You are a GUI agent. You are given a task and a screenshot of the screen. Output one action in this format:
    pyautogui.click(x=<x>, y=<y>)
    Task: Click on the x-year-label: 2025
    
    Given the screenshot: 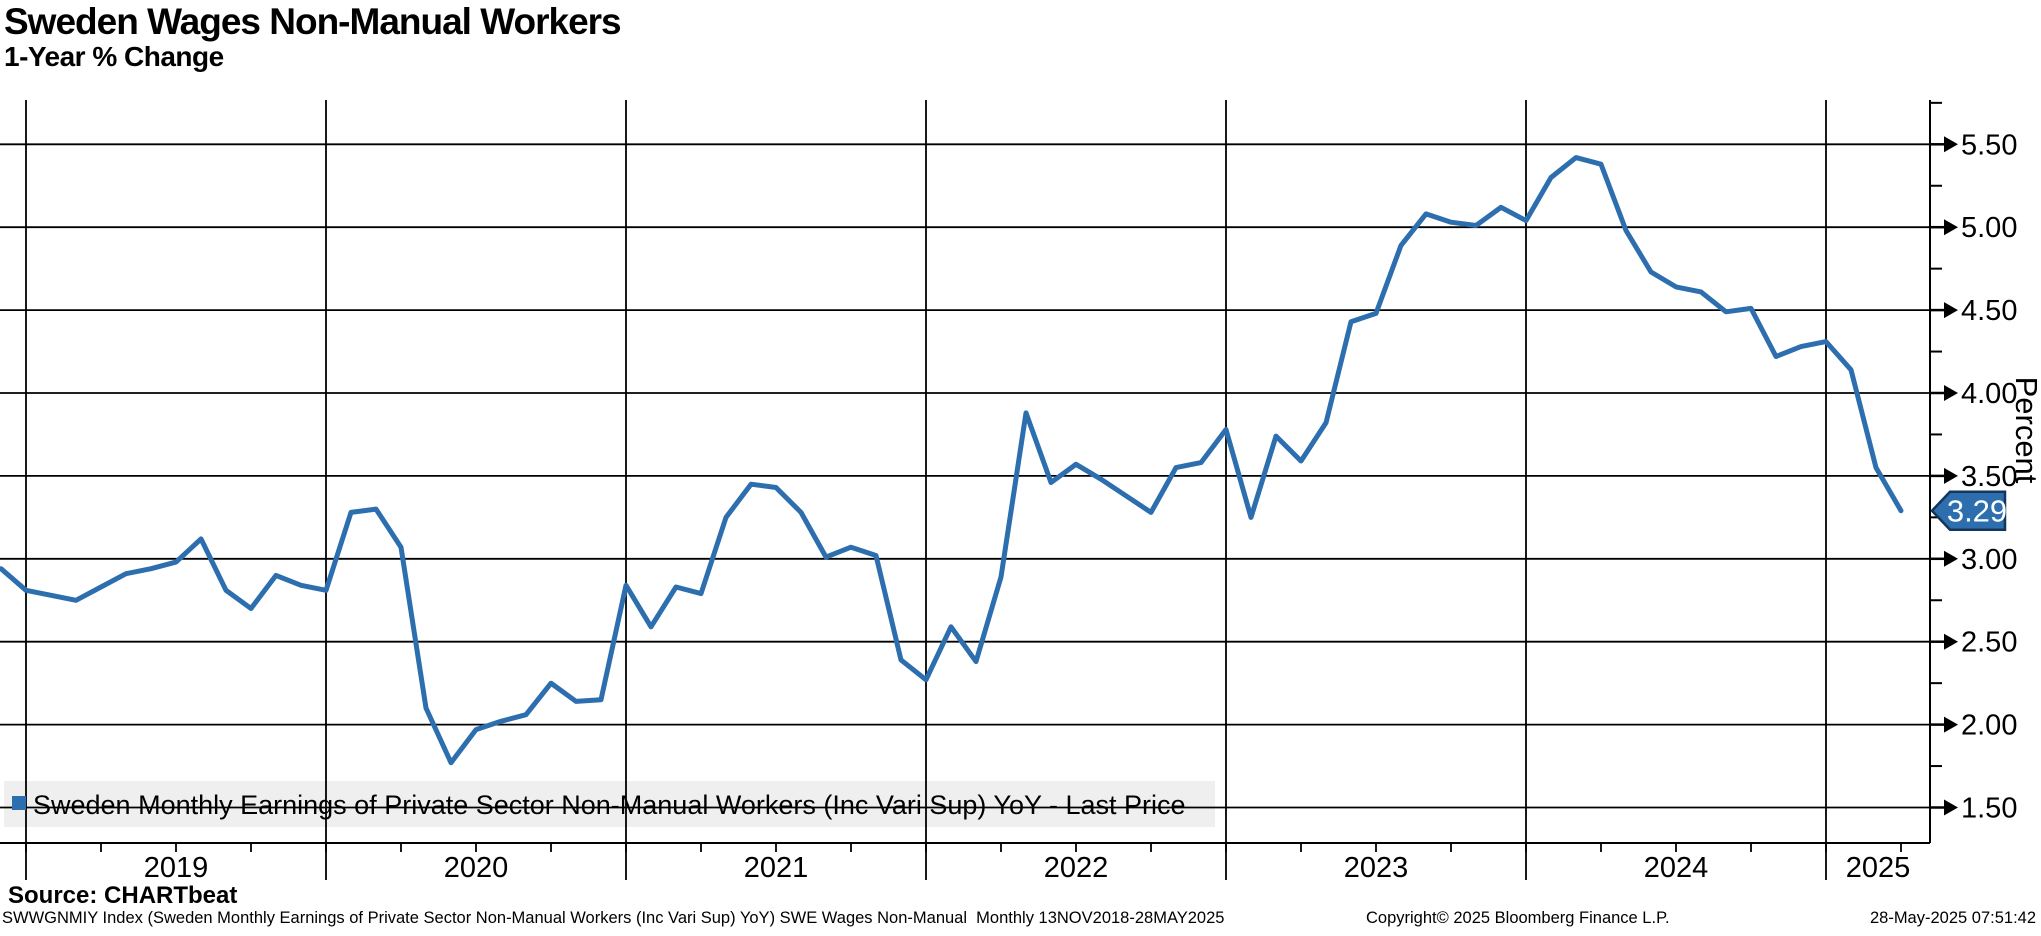 What is the action you would take?
    pyautogui.click(x=1878, y=868)
    